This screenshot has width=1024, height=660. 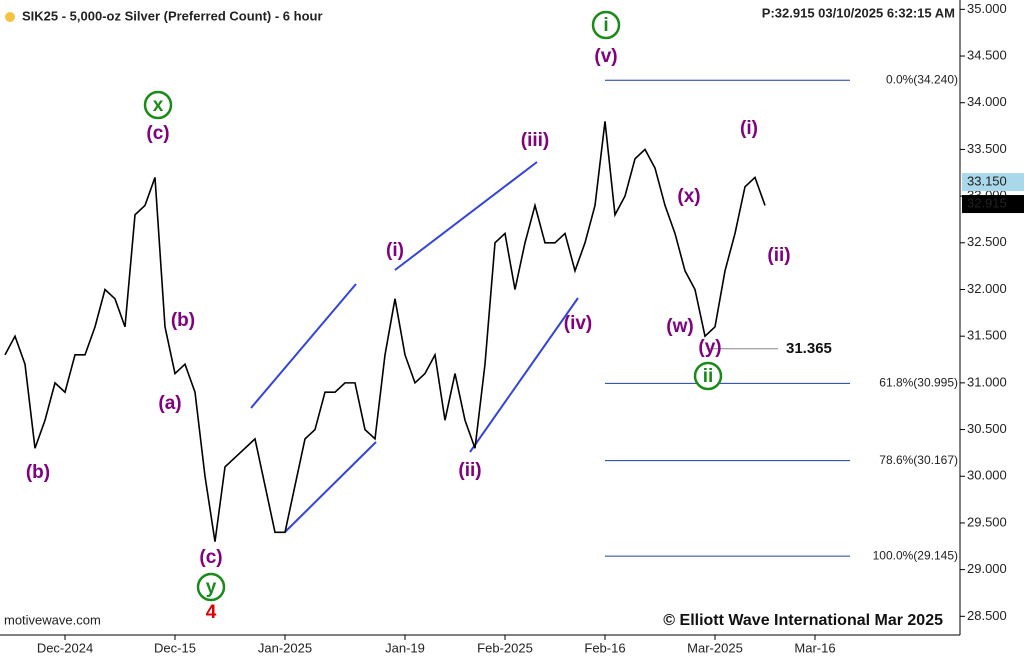 I want to click on x-tick-label: Mar-16, so click(x=814, y=647).